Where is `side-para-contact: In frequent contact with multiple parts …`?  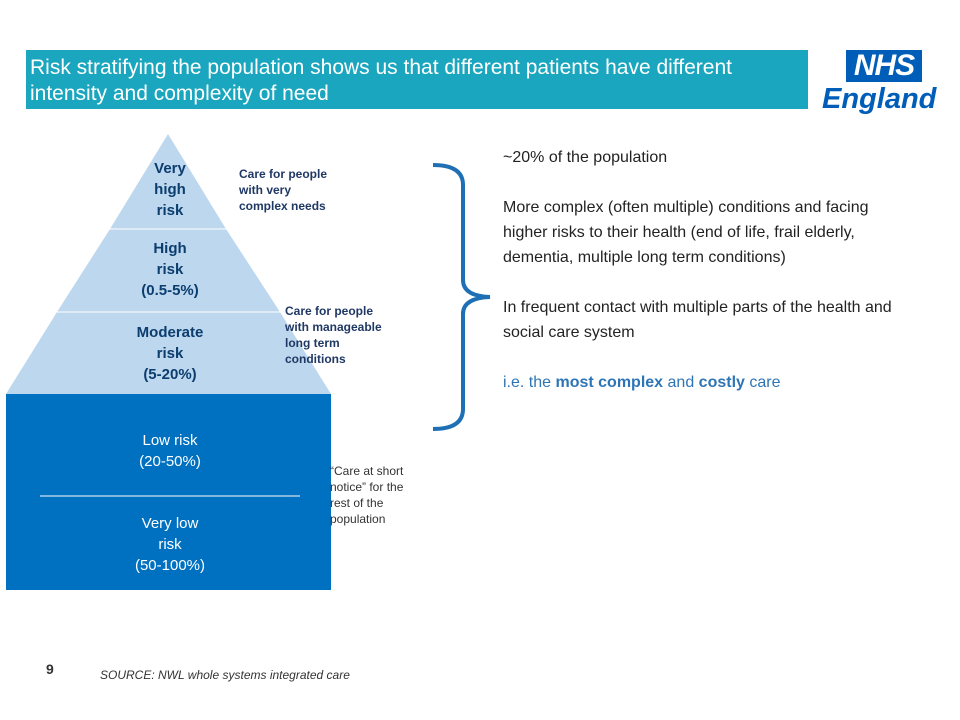 side-para-contact: In frequent contact with multiple parts … is located at coordinates (697, 320).